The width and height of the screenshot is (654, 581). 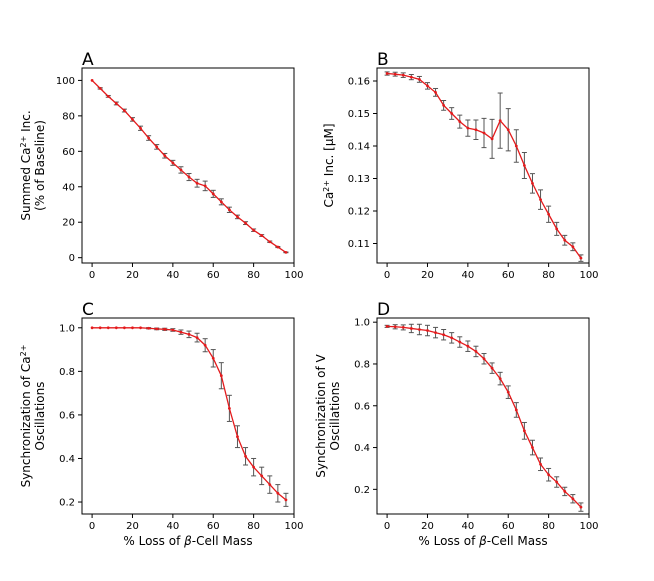 I want to click on panel-letter-a: A, so click(x=88, y=60).